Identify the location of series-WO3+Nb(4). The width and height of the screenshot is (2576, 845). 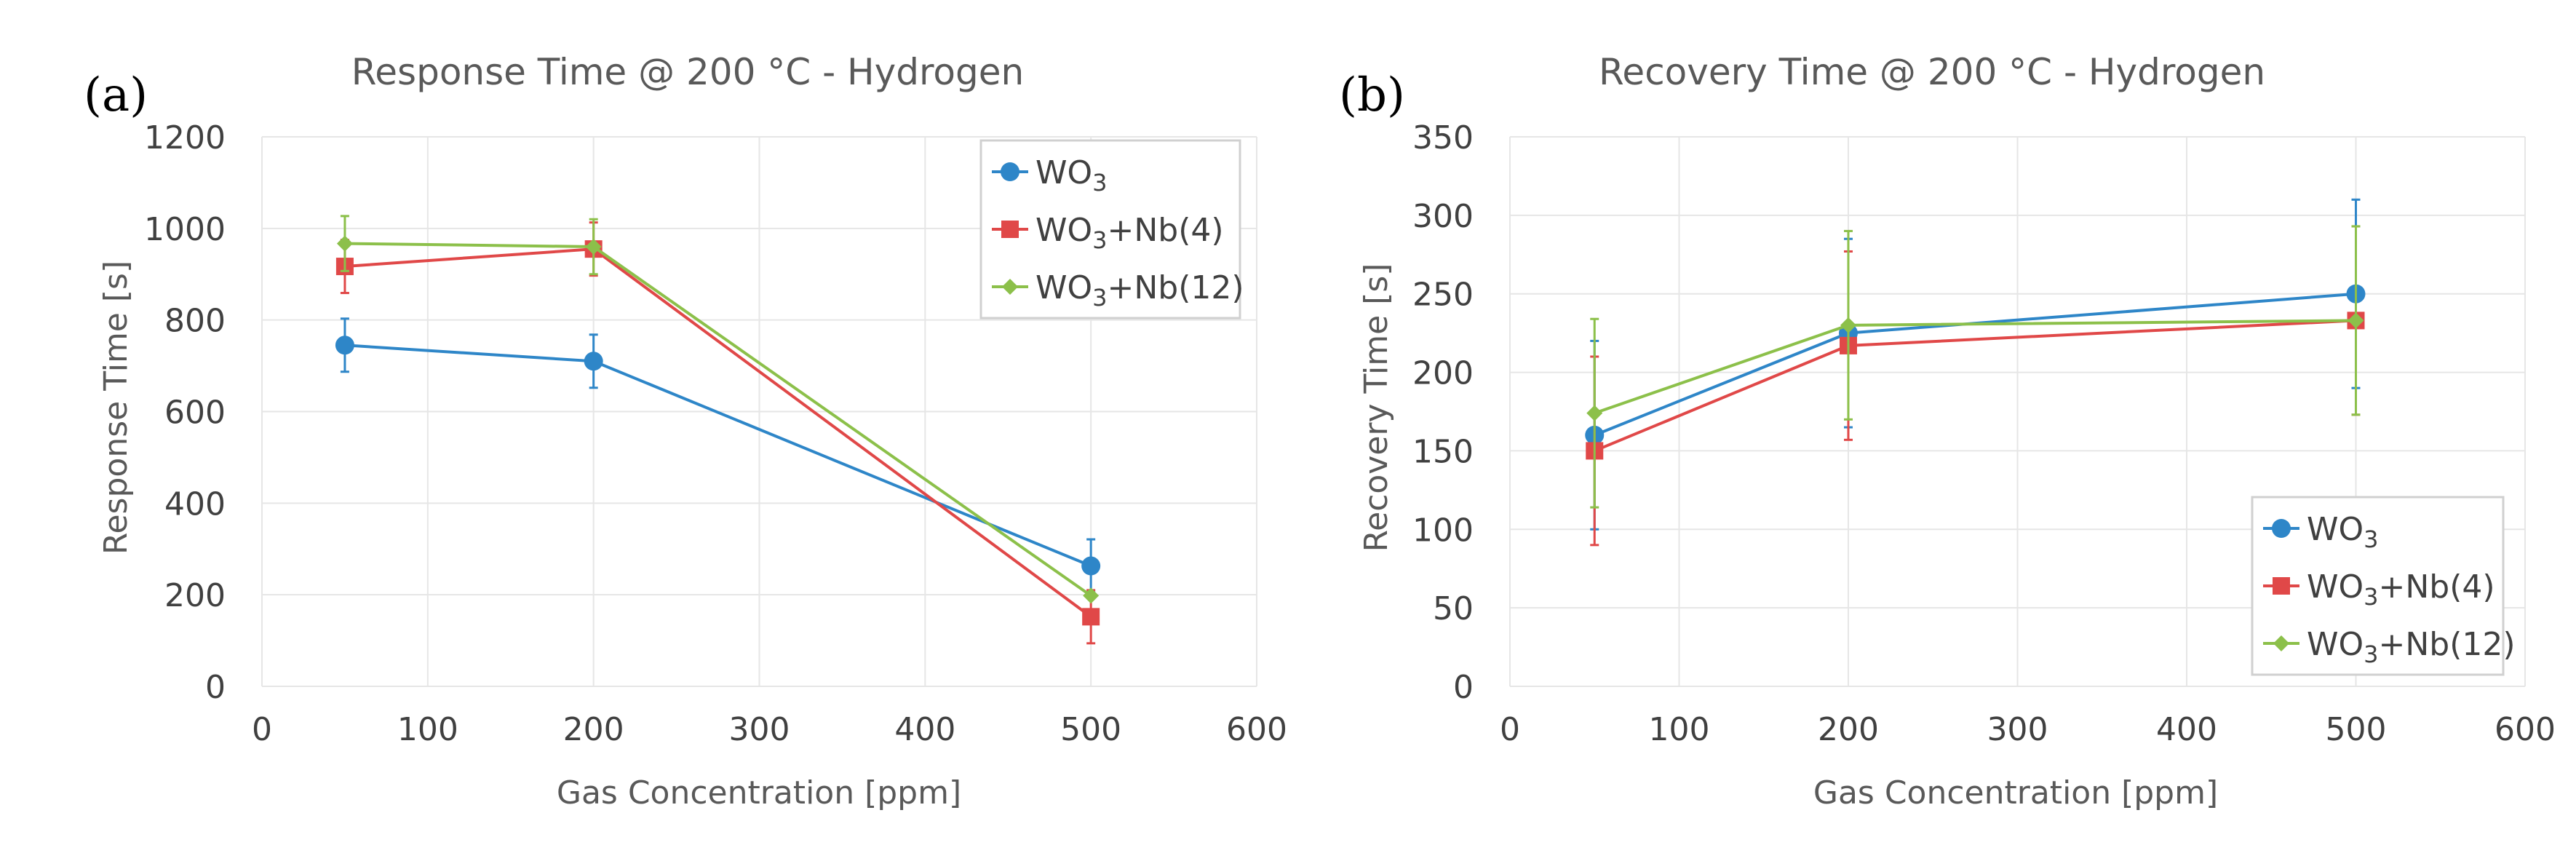
(1975, 386).